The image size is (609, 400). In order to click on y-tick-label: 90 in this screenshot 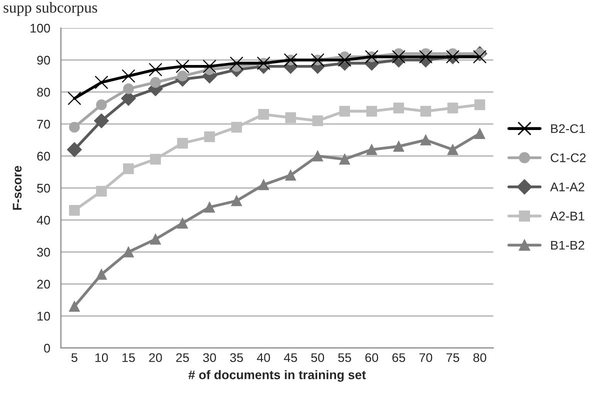, I will do `click(43, 60)`.